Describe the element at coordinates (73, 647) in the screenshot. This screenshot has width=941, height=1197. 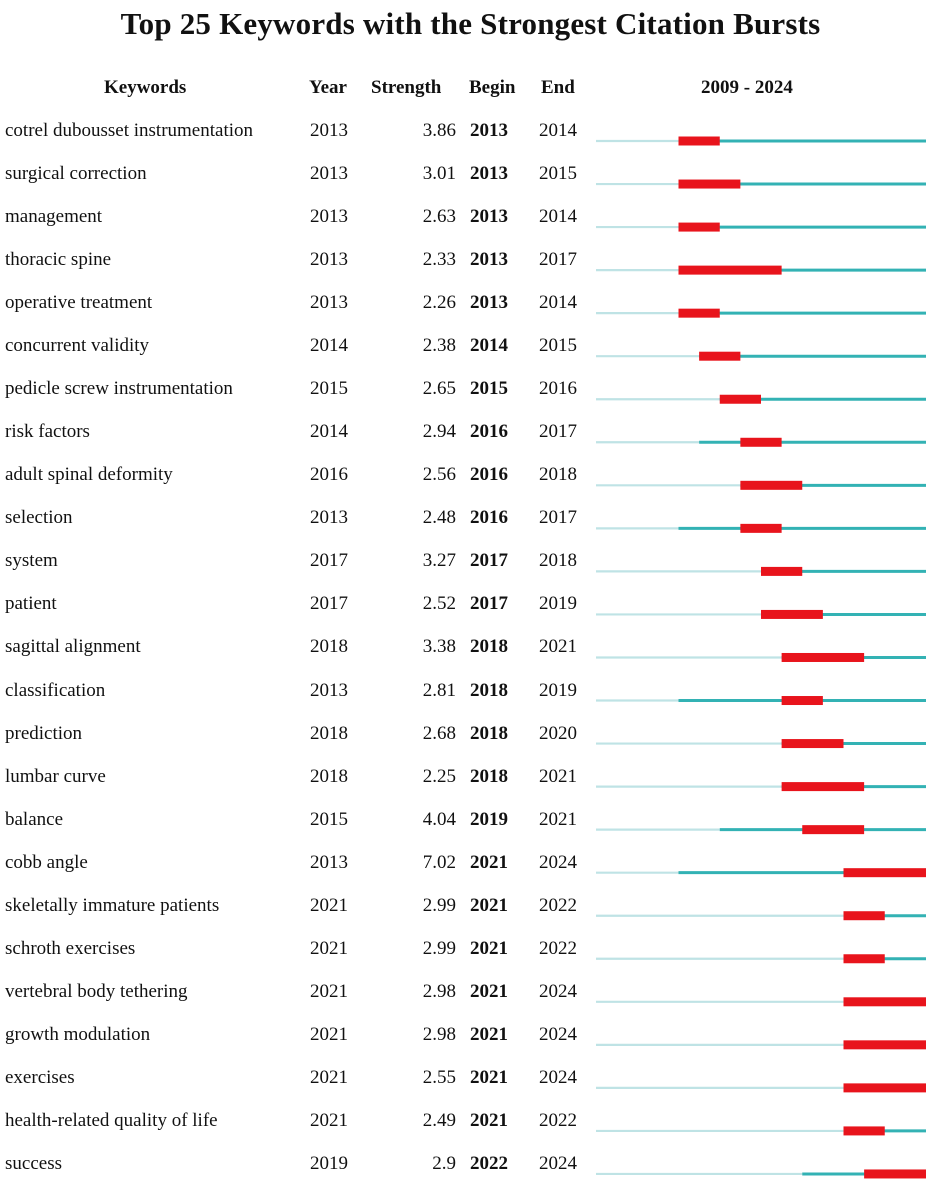
I see `keyword-cell: sagittal alignment` at that location.